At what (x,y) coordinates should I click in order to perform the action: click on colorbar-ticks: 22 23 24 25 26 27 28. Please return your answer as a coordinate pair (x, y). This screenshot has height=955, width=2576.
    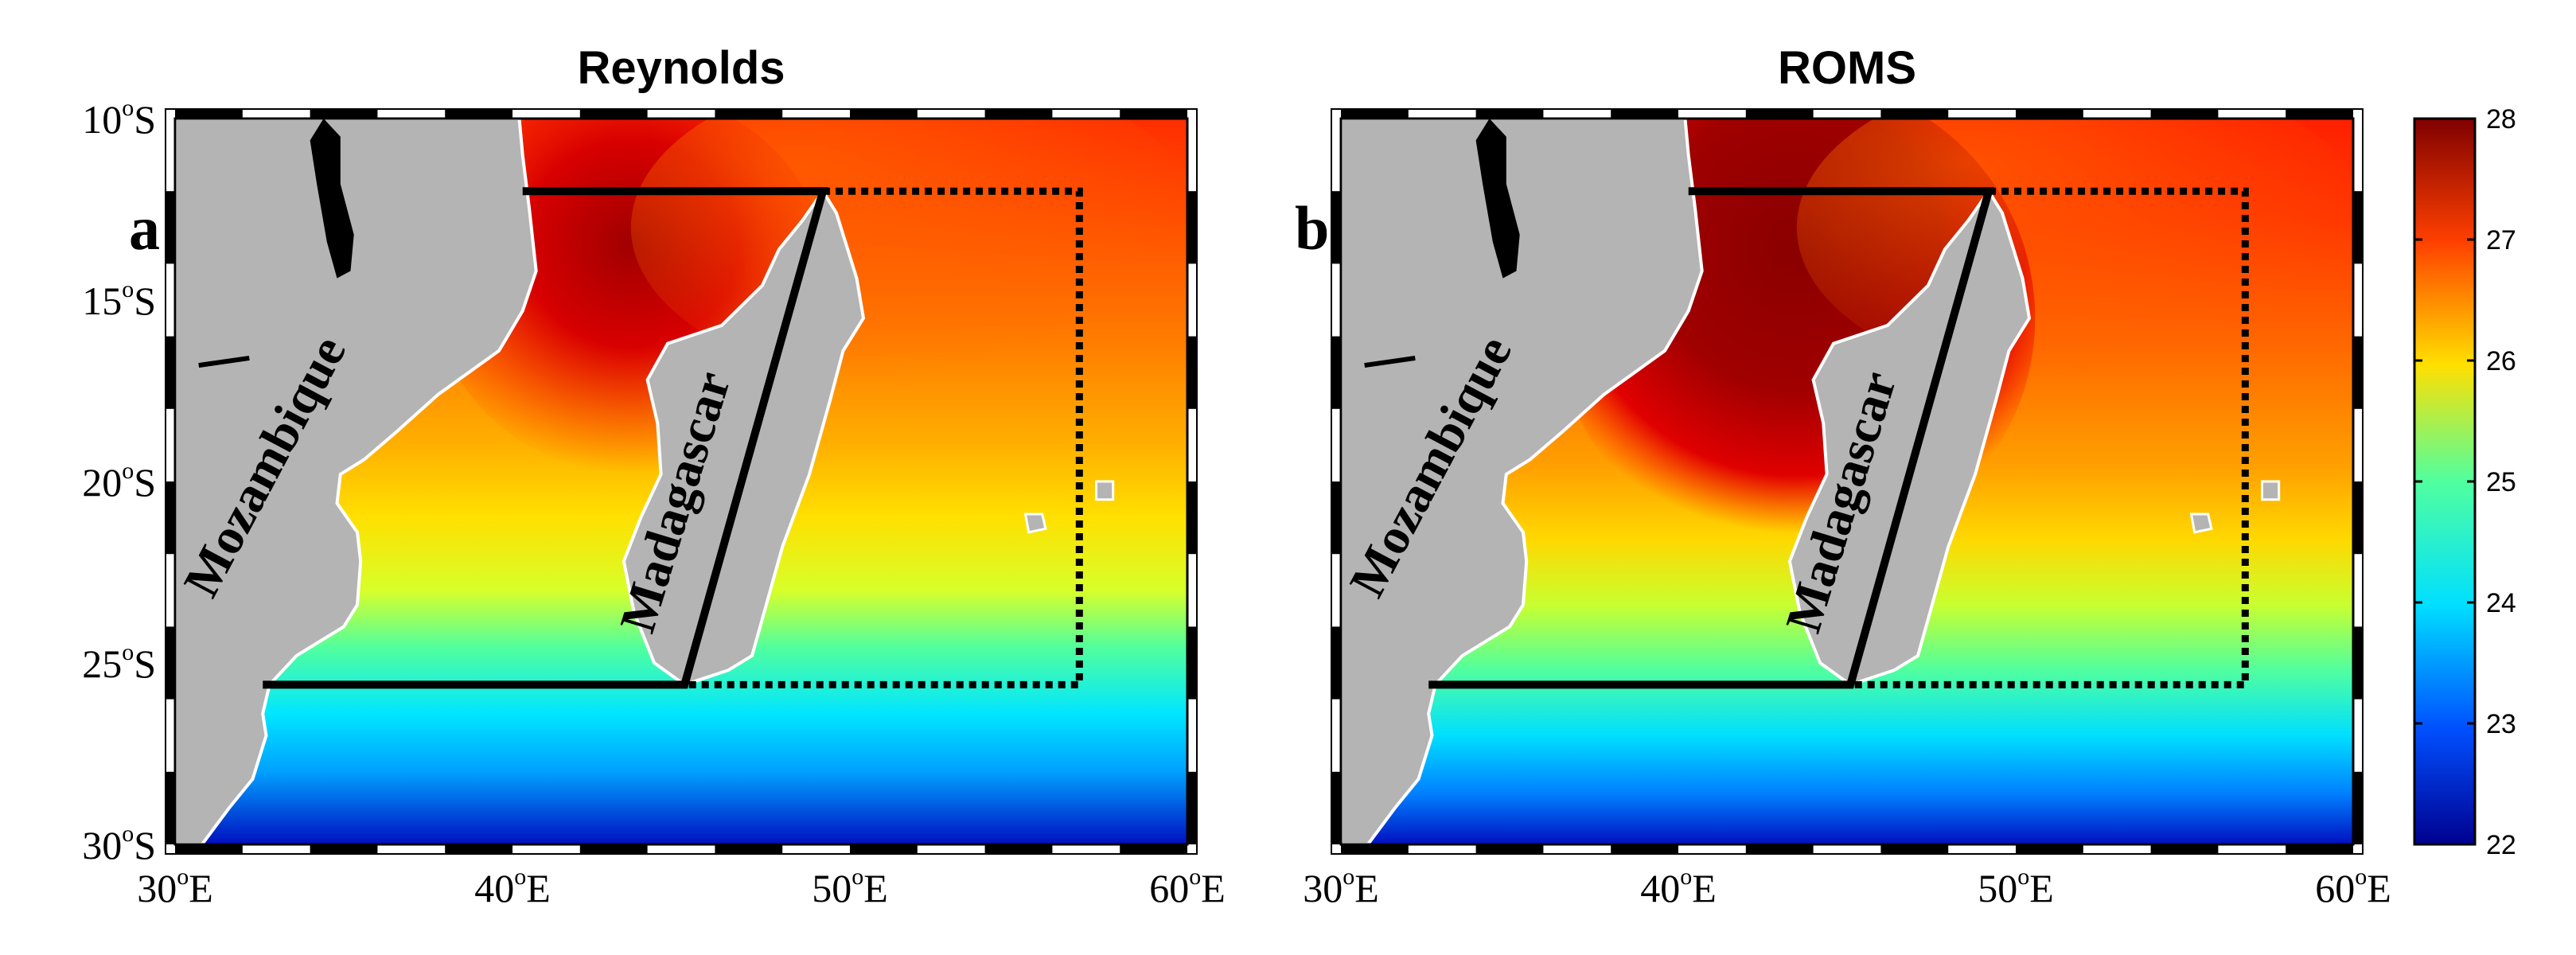
    Looking at the image, I should click on (2465, 482).